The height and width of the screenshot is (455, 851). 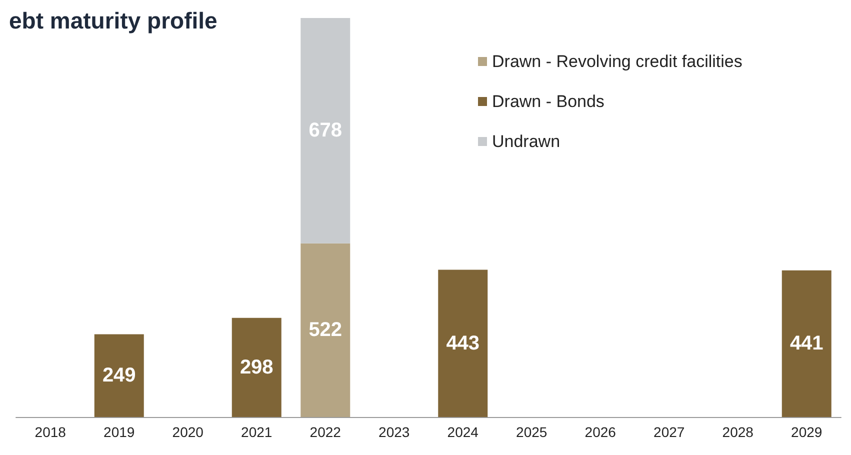 What do you see at coordinates (600, 432) in the screenshot?
I see `x-tick-label: 2026` at bounding box center [600, 432].